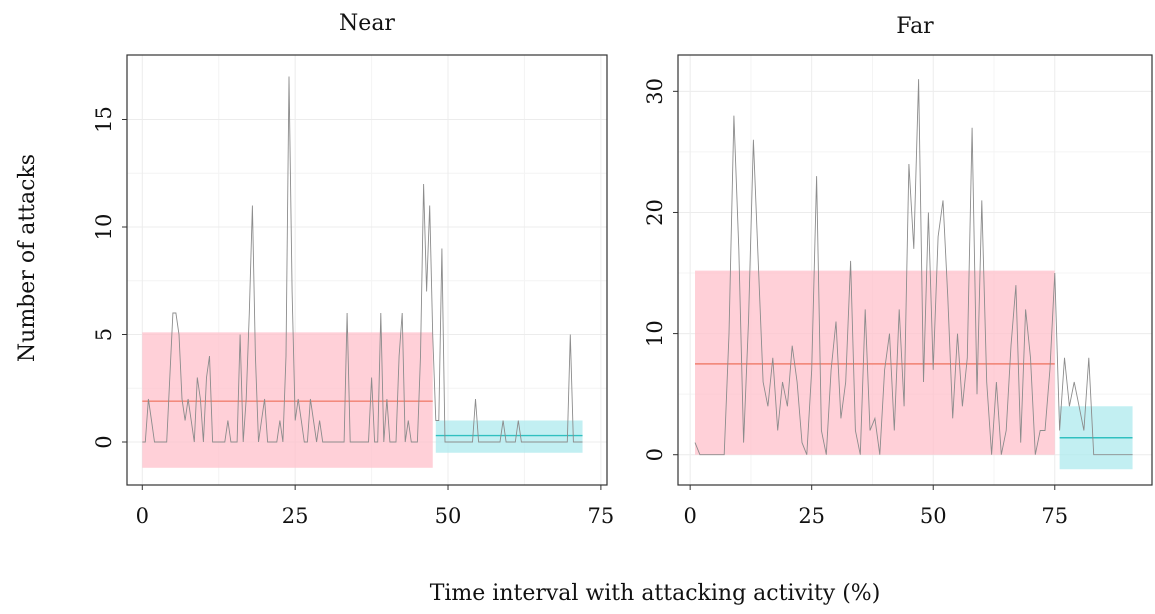 This screenshot has width=1155, height=614. I want to click on y-axis-label: Number of attacks, so click(27, 258).